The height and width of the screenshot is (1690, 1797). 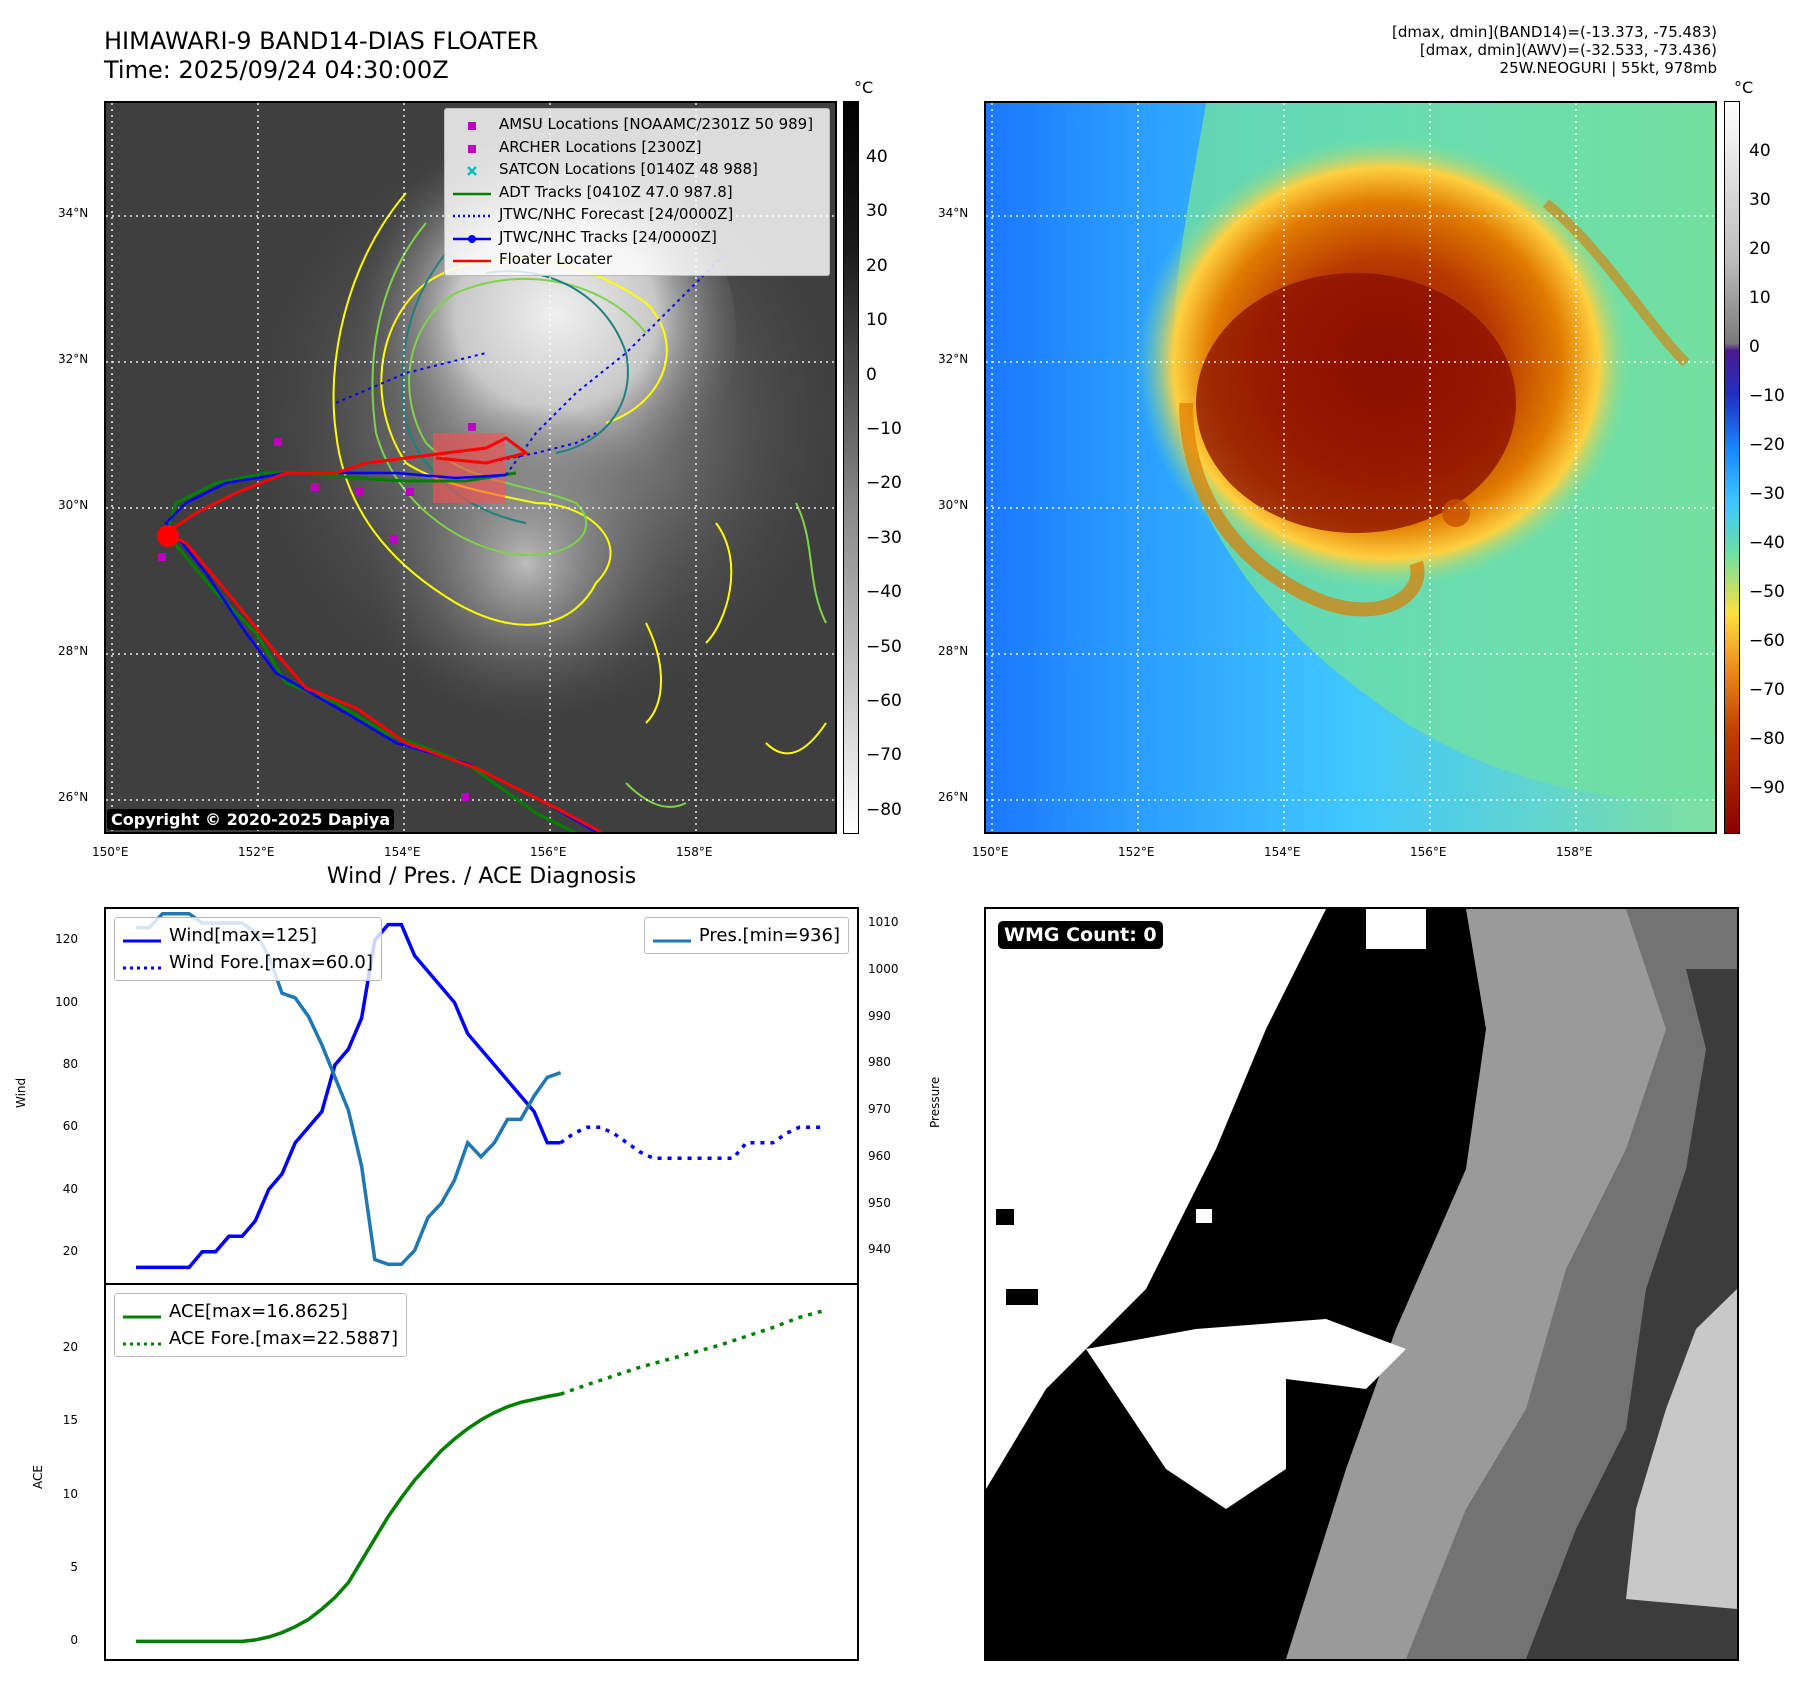 What do you see at coordinates (746, 935) in the screenshot?
I see `pres-legend: Pres.[min=936]` at bounding box center [746, 935].